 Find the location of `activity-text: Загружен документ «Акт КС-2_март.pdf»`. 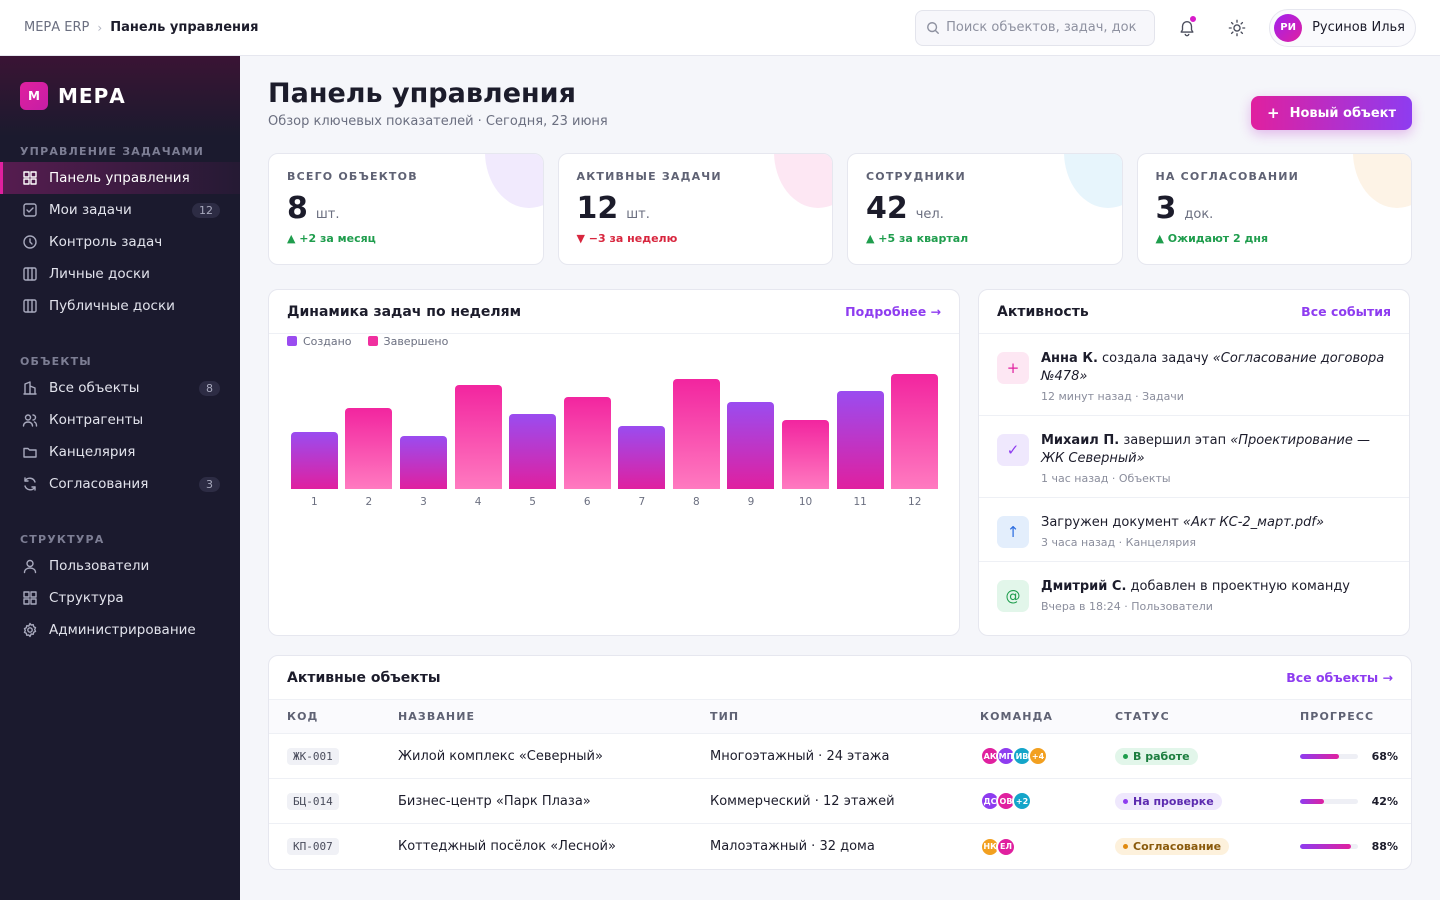

activity-text: Загружен документ «Акт КС-2_март.pdf» is located at coordinates (1182, 523).